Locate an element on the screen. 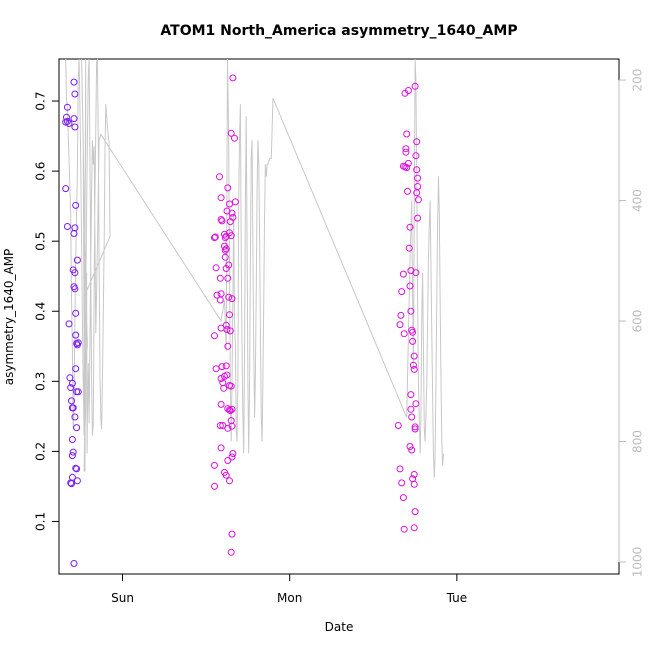 The width and height of the screenshot is (650, 650). y-tick-label: 0.3 is located at coordinates (41, 381).